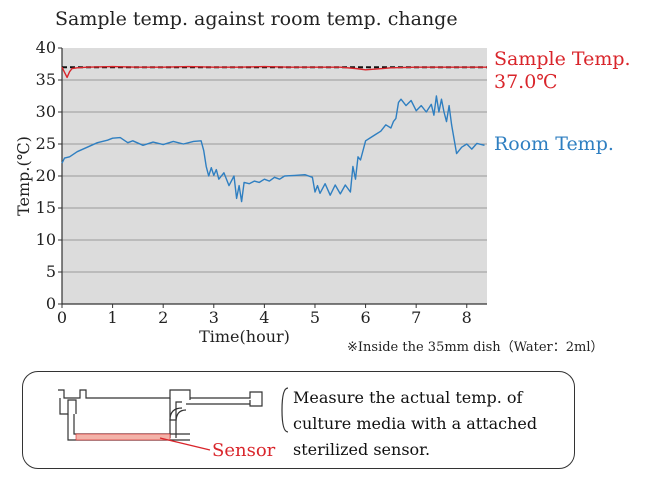 This screenshot has height=479, width=669. Describe the element at coordinates (315, 317) in the screenshot. I see `x-tick-label: 5` at that location.